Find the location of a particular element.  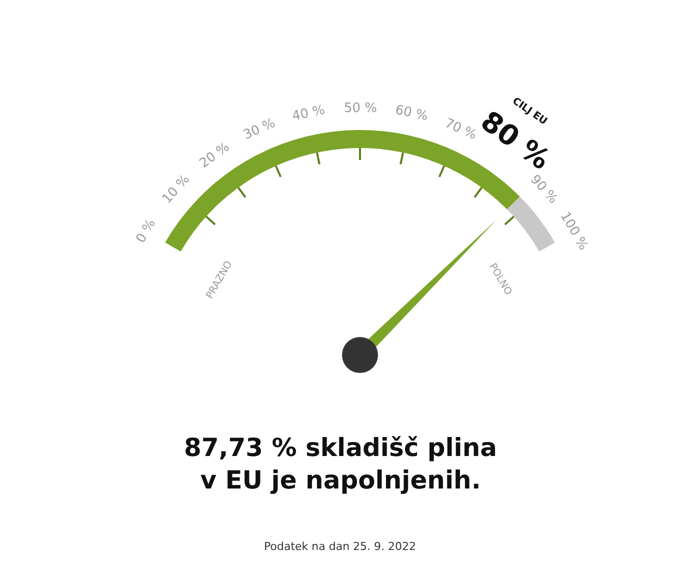

text: Podatek na dan 25. 9. 2022 is located at coordinates (340, 546).